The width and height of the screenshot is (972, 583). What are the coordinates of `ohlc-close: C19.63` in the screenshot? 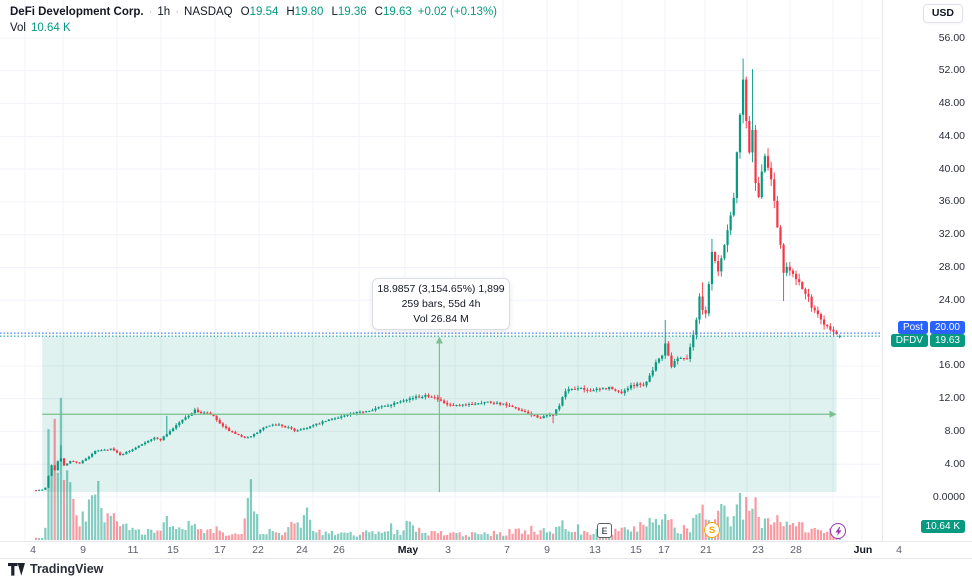 It's located at (393, 12).